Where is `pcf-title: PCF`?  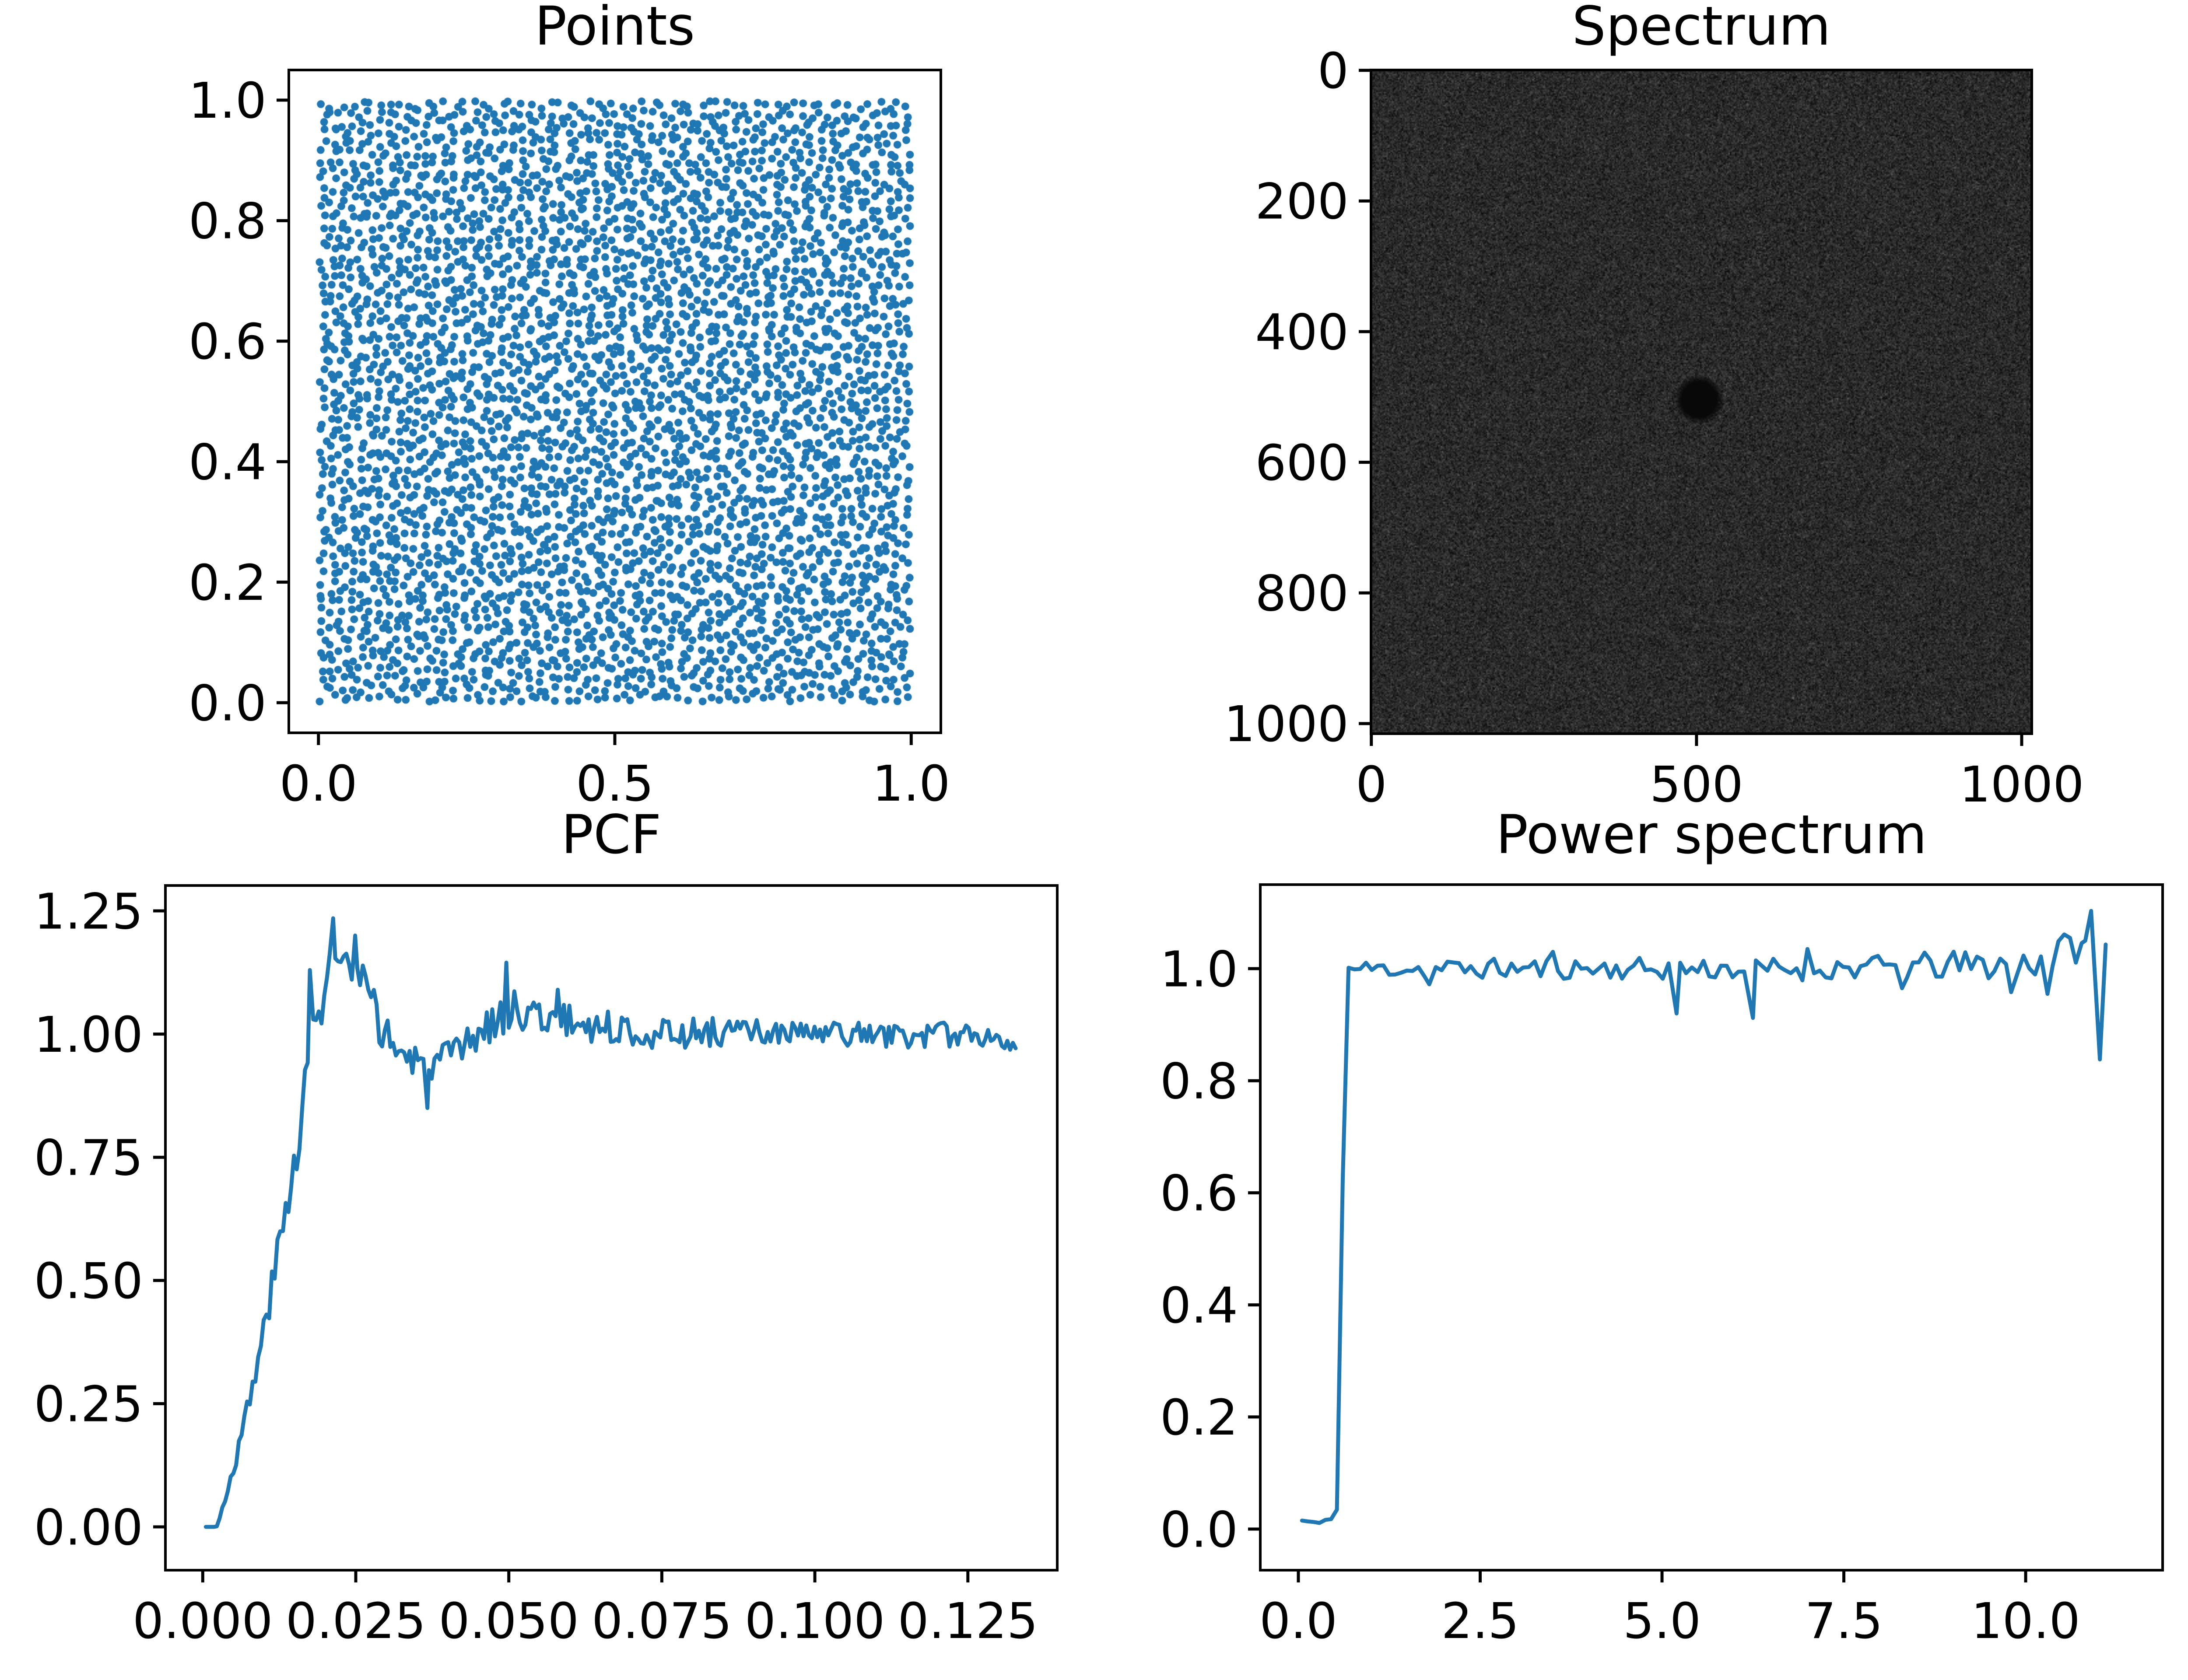 pcf-title: PCF is located at coordinates (611, 835).